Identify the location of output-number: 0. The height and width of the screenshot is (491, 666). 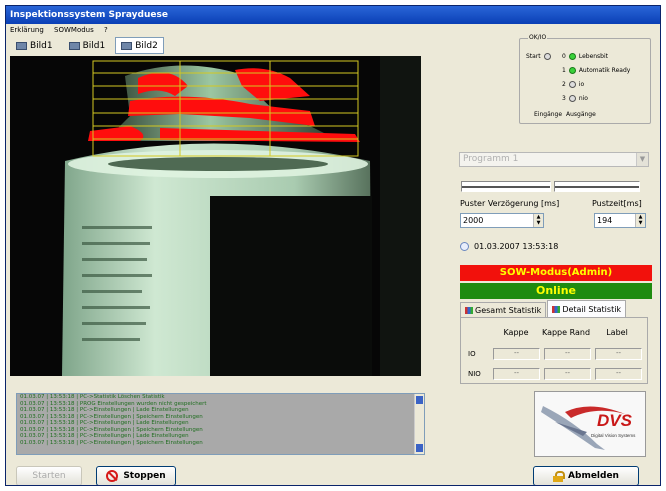
(564, 56).